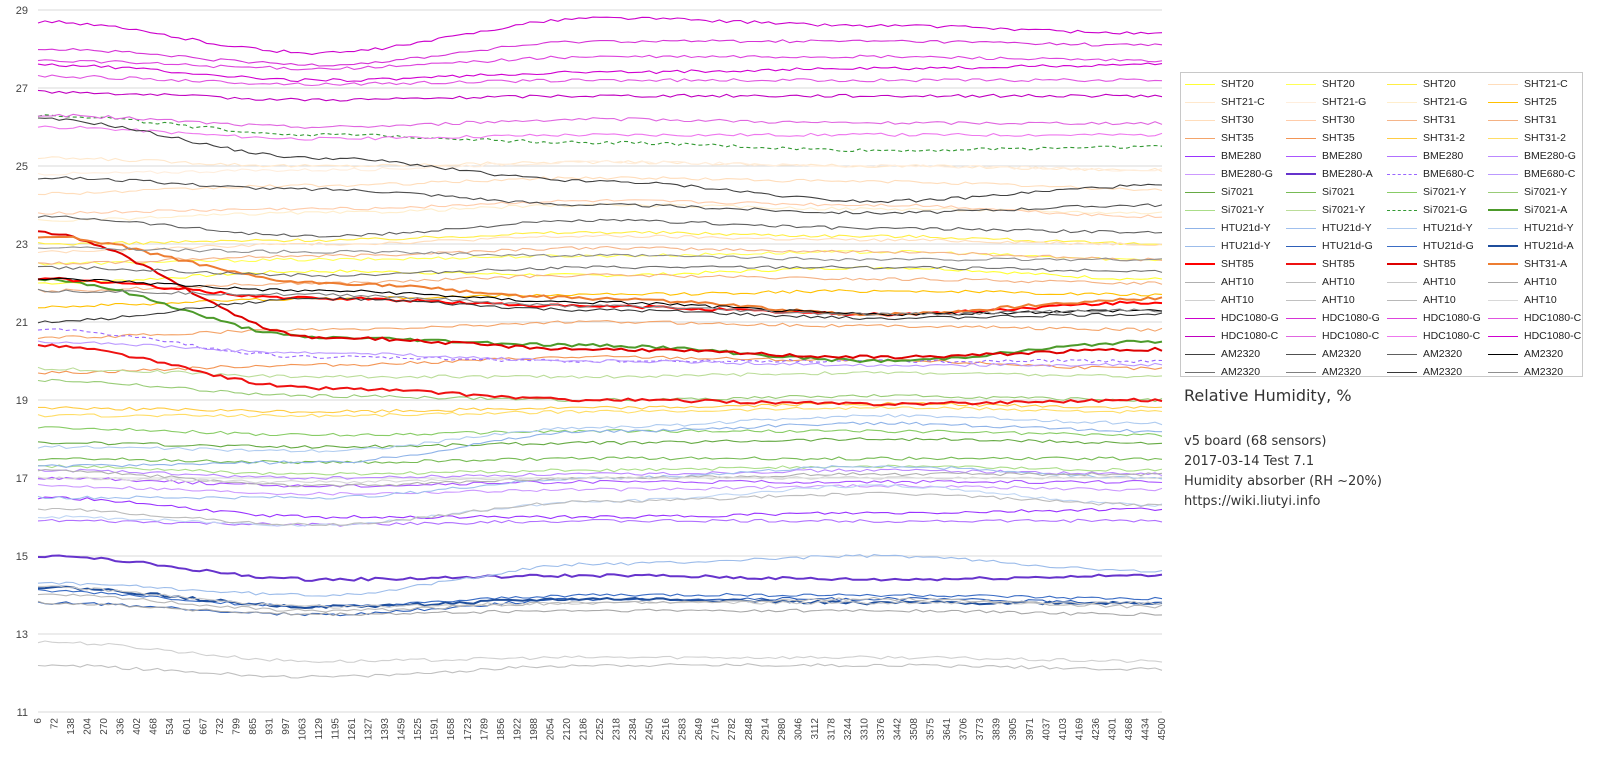 The height and width of the screenshot is (762, 1600). I want to click on legend-label: Si7021-A, so click(1546, 210).